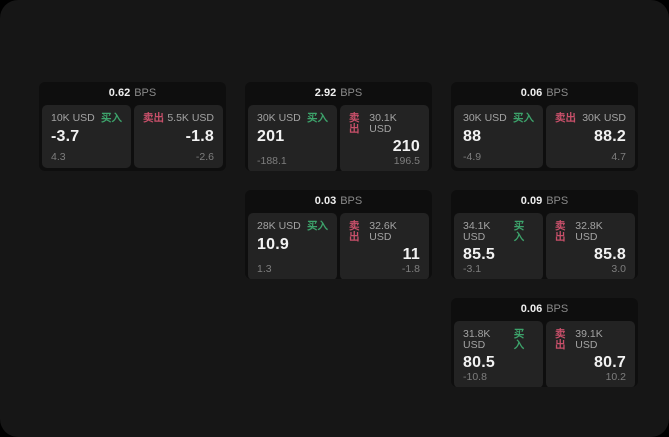 The width and height of the screenshot is (669, 437). I want to click on quote-panels: 28K USD 买入 10.9 1.3 卖出 32.6K USD 11 -1.8, so click(338, 246).